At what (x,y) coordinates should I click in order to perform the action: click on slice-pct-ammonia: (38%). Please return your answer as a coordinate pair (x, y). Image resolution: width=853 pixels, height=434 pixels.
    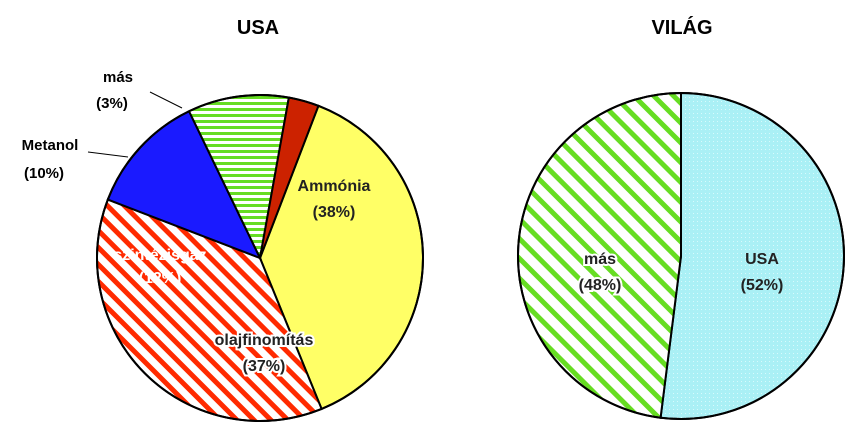
    Looking at the image, I should click on (334, 212).